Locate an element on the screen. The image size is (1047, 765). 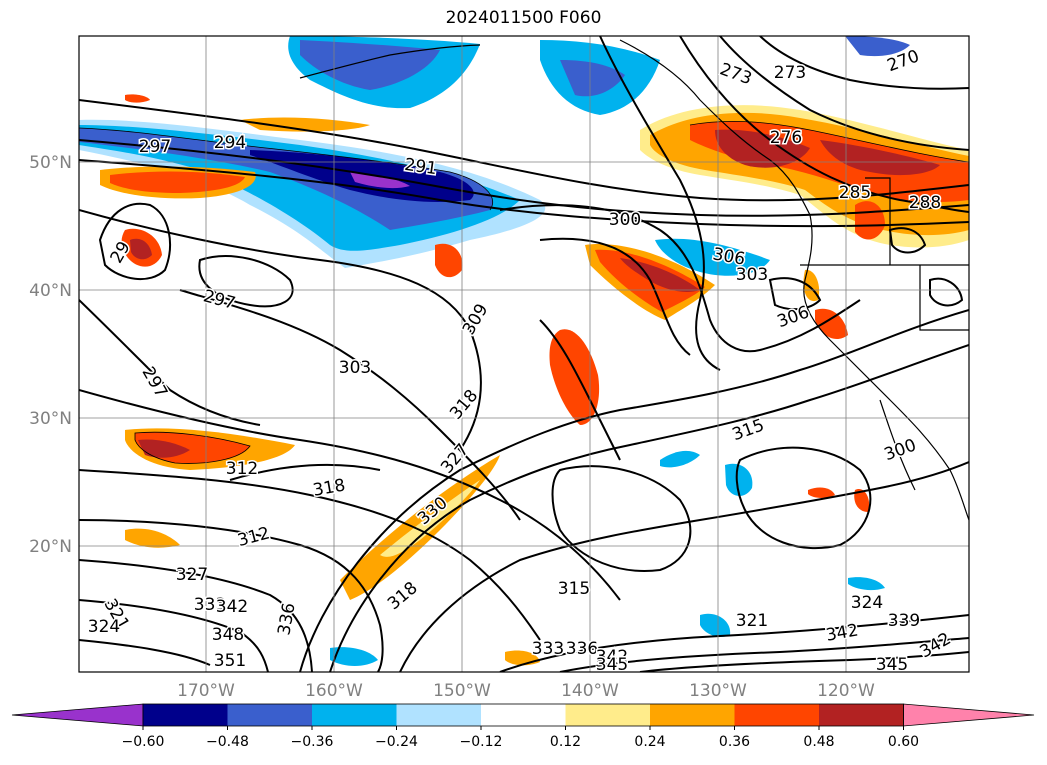
lon-label: 140°W is located at coordinates (590, 691).